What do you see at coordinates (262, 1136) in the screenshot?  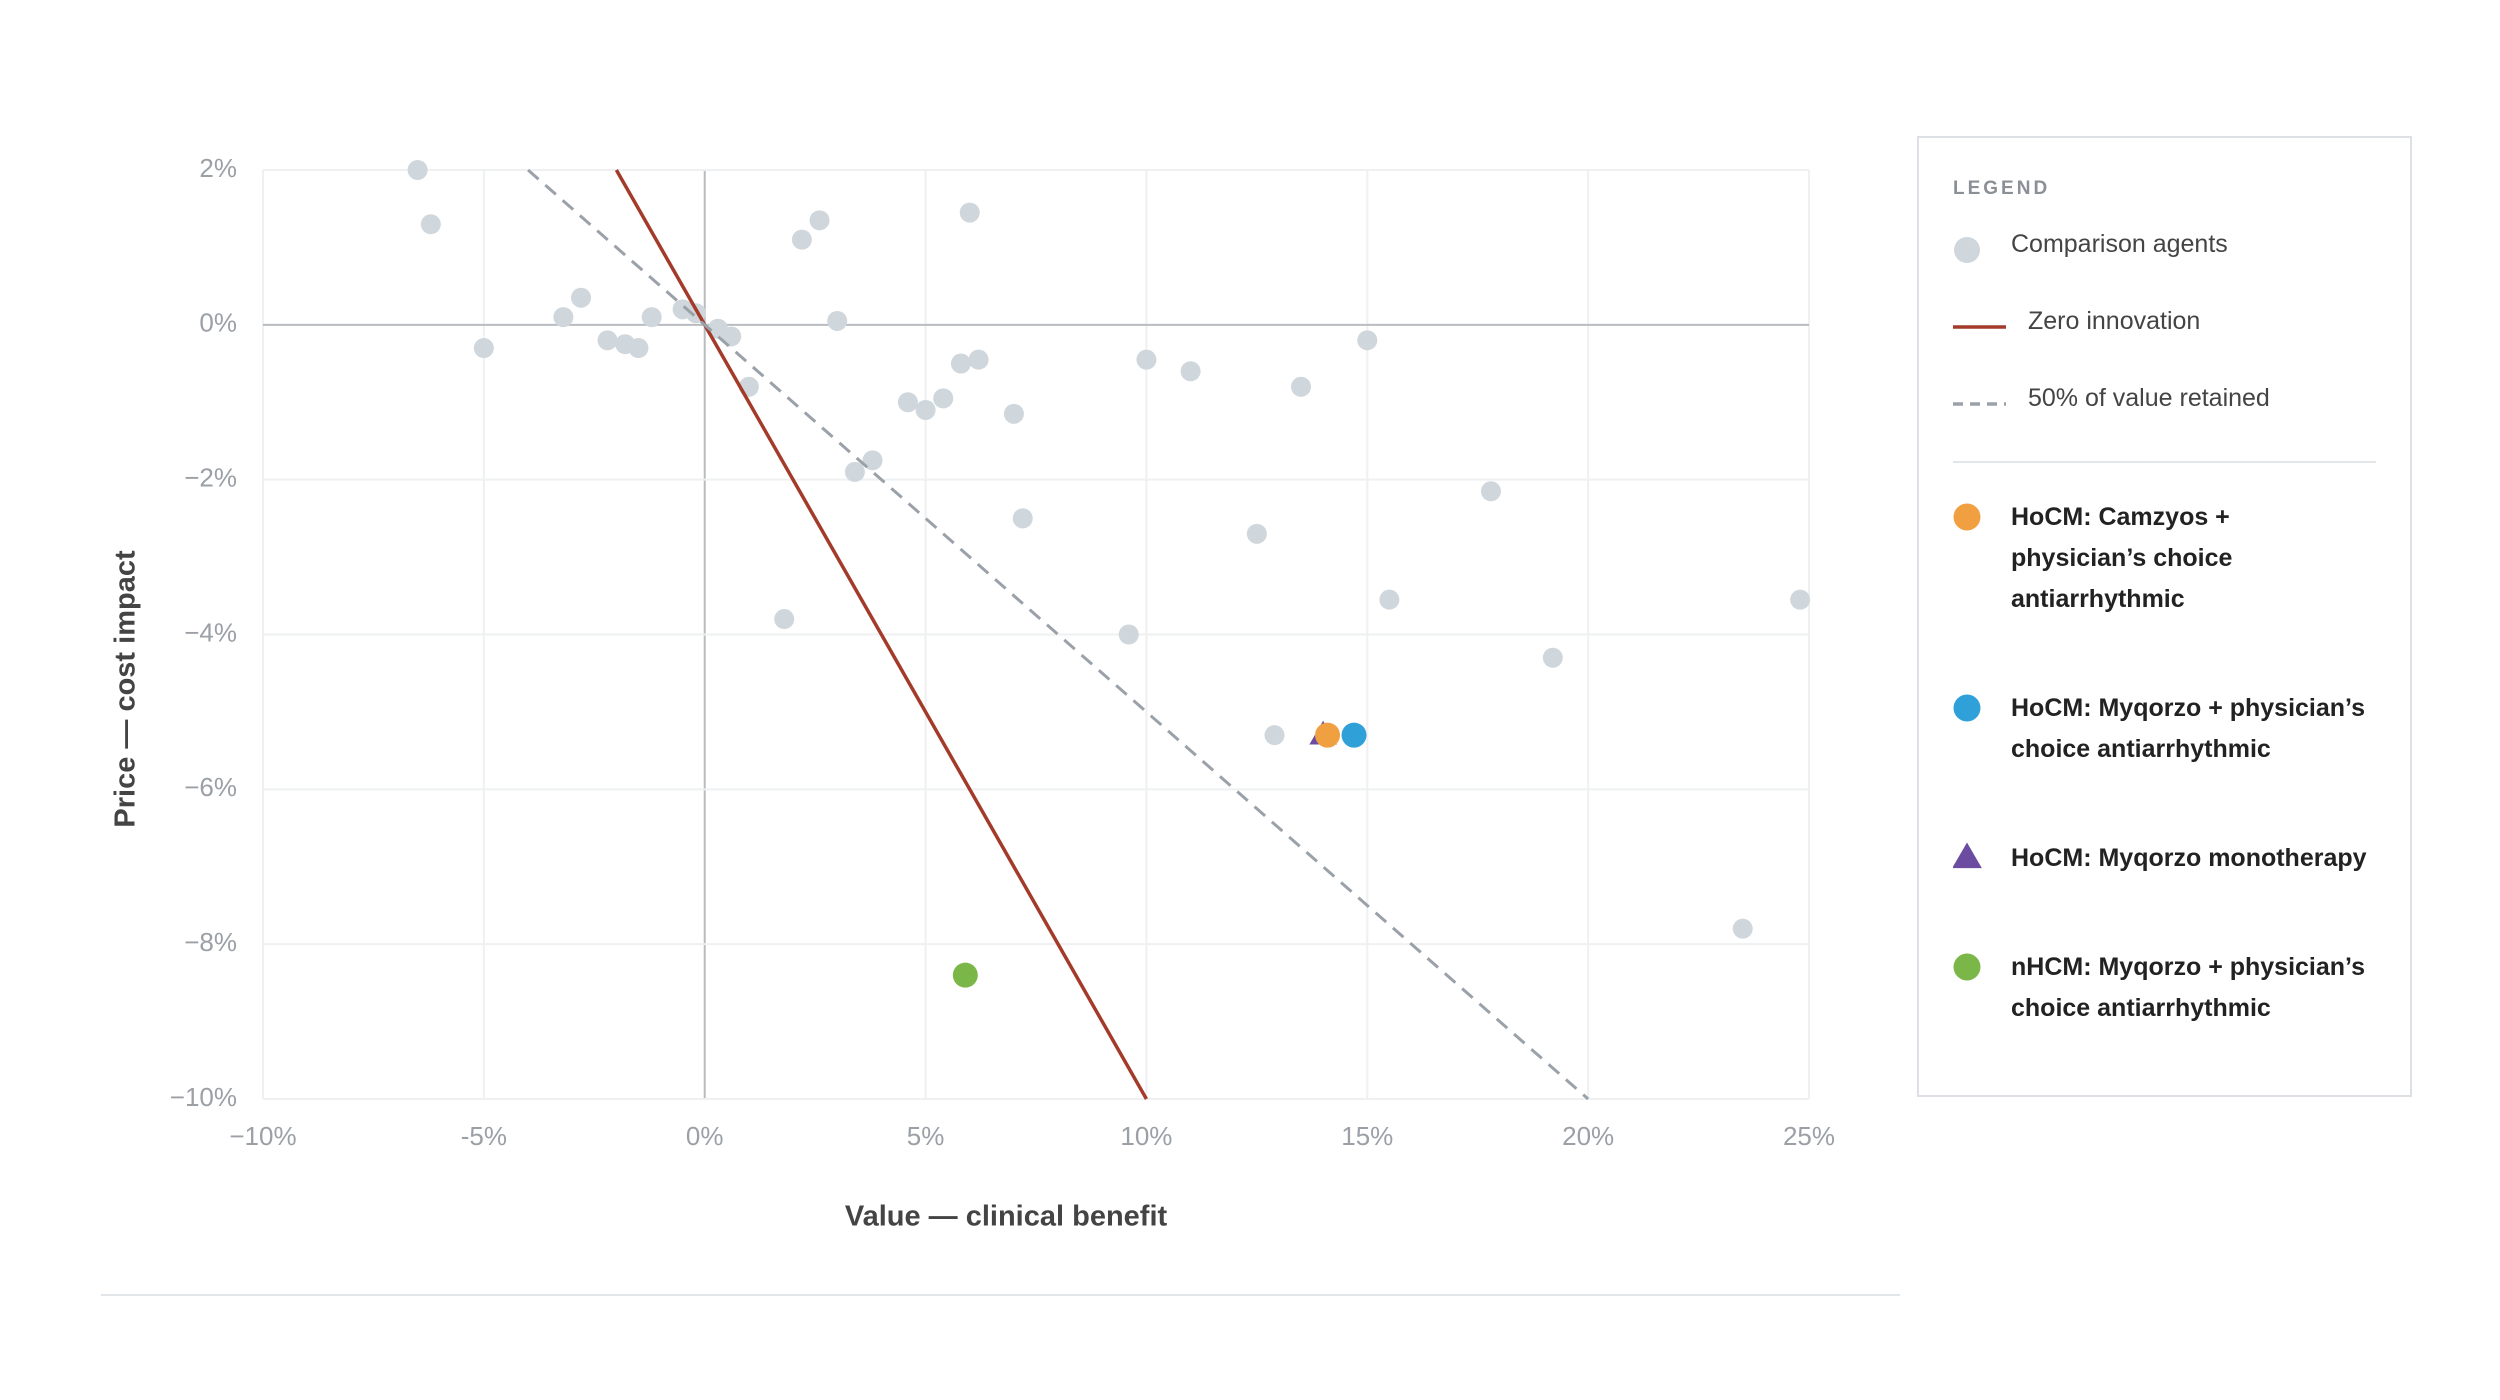 I see `x-tick-label: −10%` at bounding box center [262, 1136].